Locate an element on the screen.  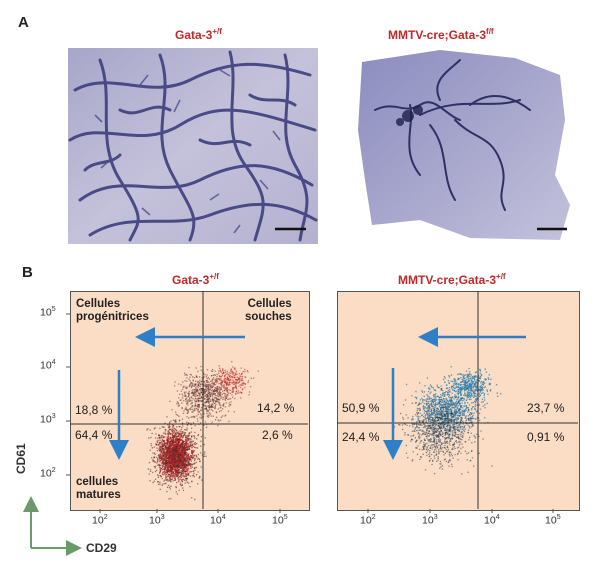
panel-a-left-title: Gata-3+/f is located at coordinates (198, 34).